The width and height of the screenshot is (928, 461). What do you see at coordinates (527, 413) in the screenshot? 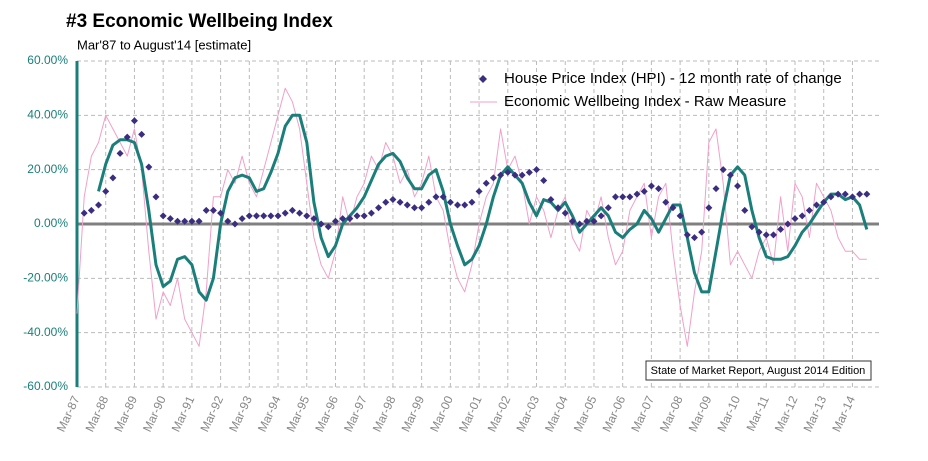
I see `x-tick-label: Mar-03` at bounding box center [527, 413].